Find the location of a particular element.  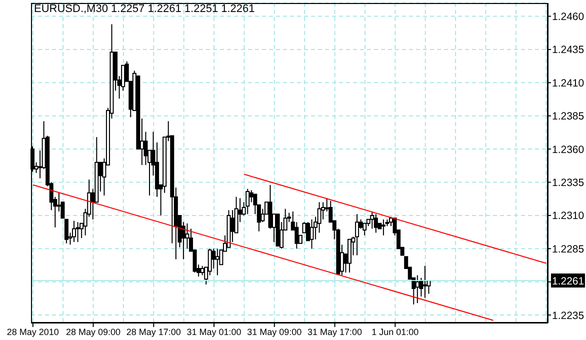

ref-line-label: 1.2261 is located at coordinates (568, 282).